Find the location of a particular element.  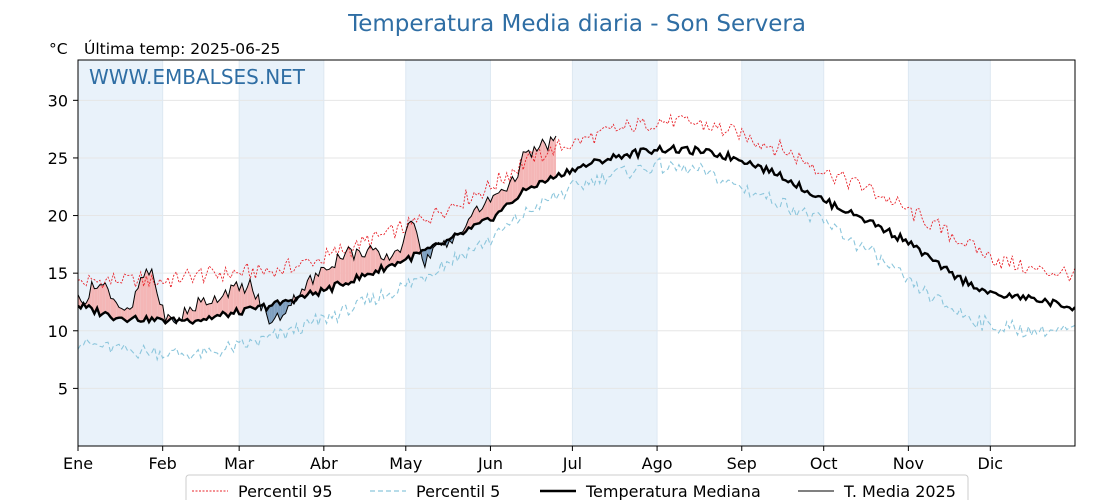

x-axis: Ene Feb Mar Abr May Jun Jul Ago Sep Oct Nov Dic is located at coordinates (533, 459).